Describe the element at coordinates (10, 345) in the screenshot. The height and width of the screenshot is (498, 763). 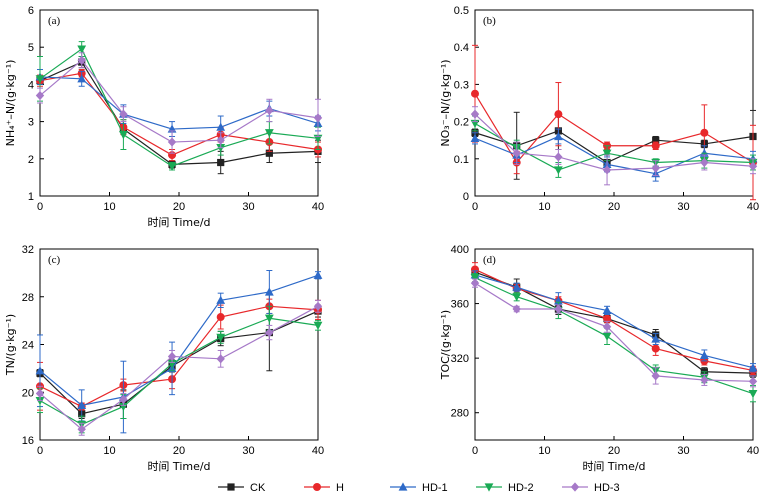
I see `y-axis-title: TN/(g·kg⁻¹)` at that location.